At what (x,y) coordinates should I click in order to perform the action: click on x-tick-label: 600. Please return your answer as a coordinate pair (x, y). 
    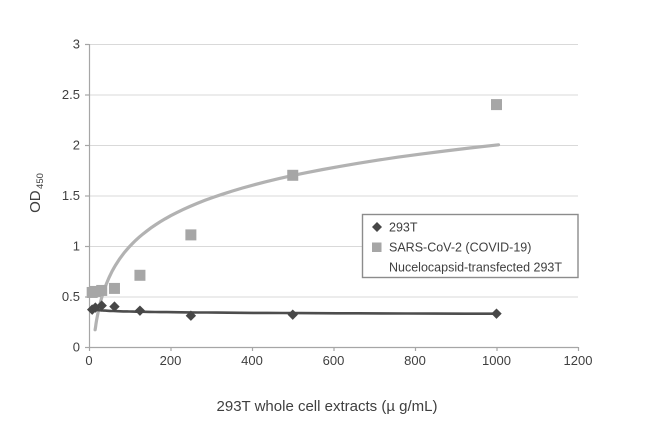
    Looking at the image, I should click on (334, 360).